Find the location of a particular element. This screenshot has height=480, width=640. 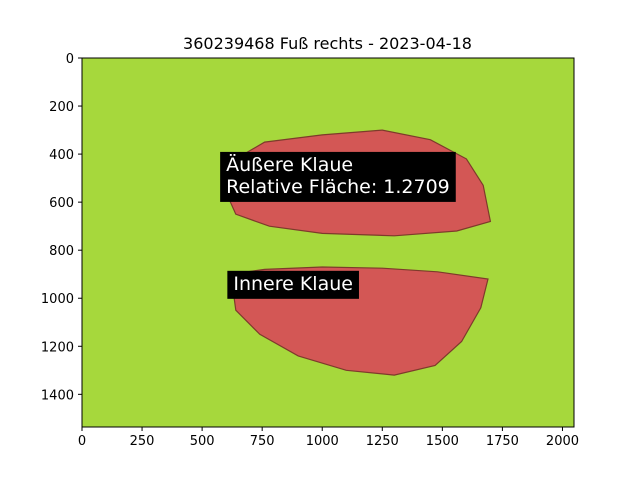

y-tick-label: 1400 is located at coordinates (57, 395).